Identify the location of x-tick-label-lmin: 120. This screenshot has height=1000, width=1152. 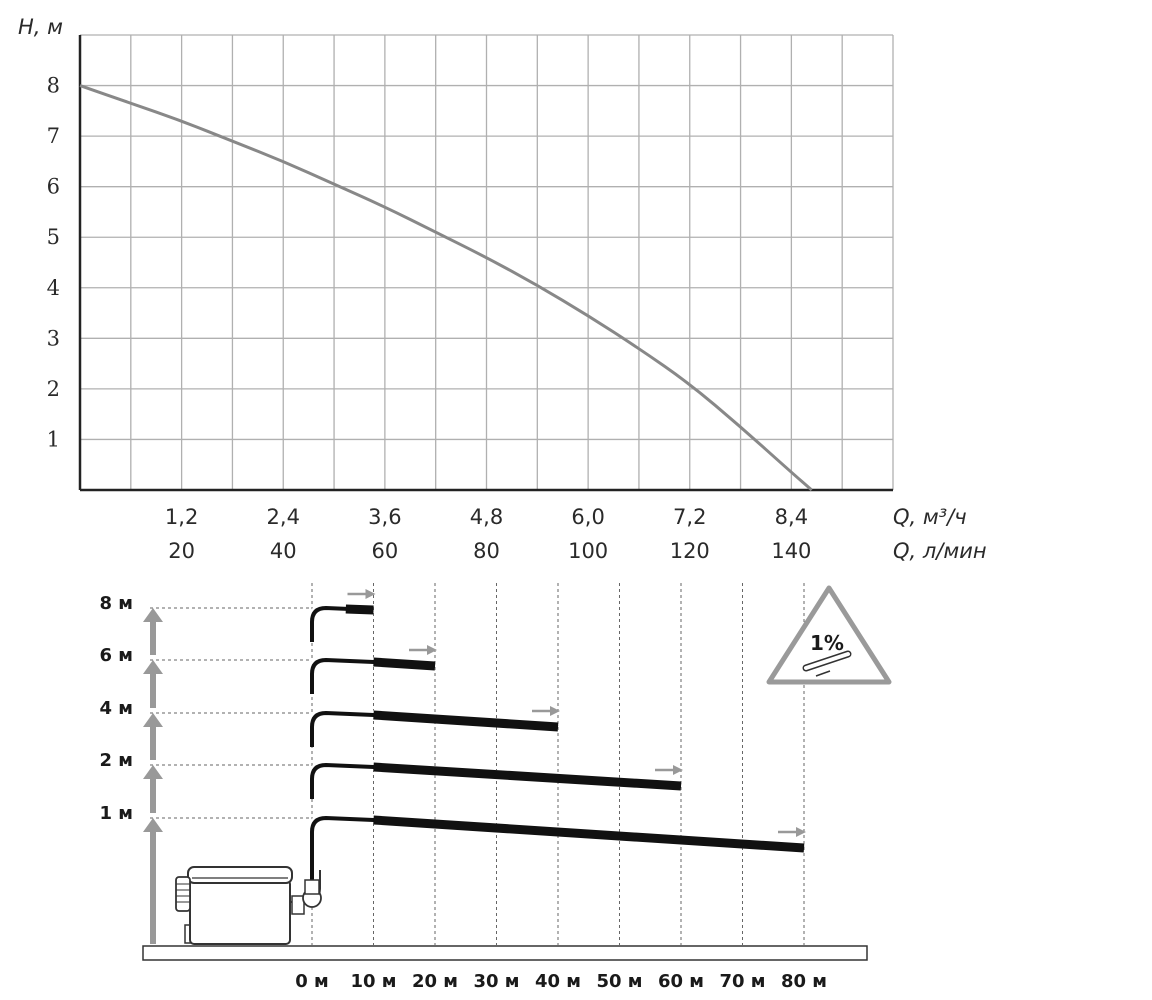
(690, 551).